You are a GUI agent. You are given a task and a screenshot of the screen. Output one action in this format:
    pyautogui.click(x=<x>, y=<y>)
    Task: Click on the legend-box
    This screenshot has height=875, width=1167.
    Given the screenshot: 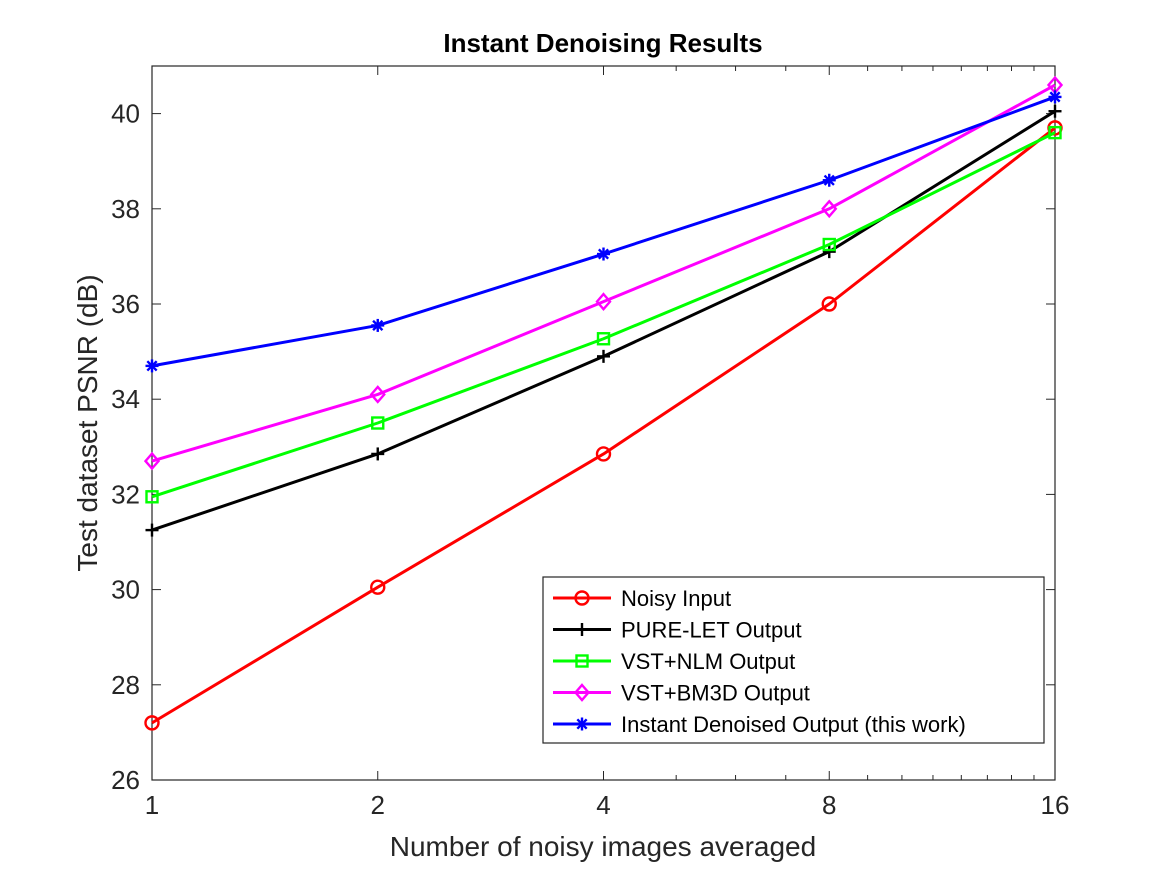 What is the action you would take?
    pyautogui.click(x=793, y=660)
    